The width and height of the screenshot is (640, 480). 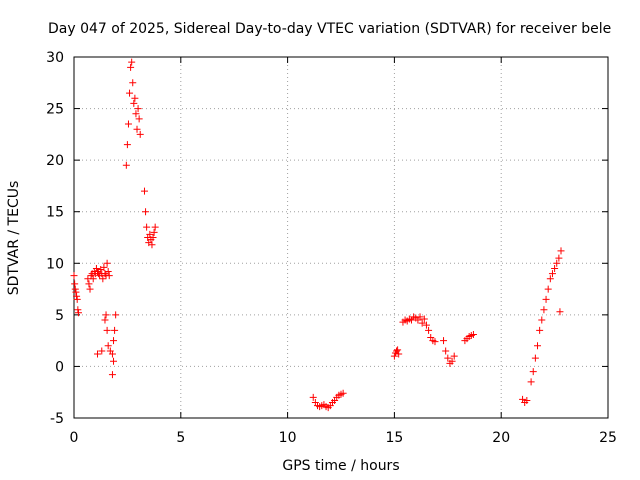 What do you see at coordinates (288, 438) in the screenshot?
I see `x-tick-label: 10` at bounding box center [288, 438].